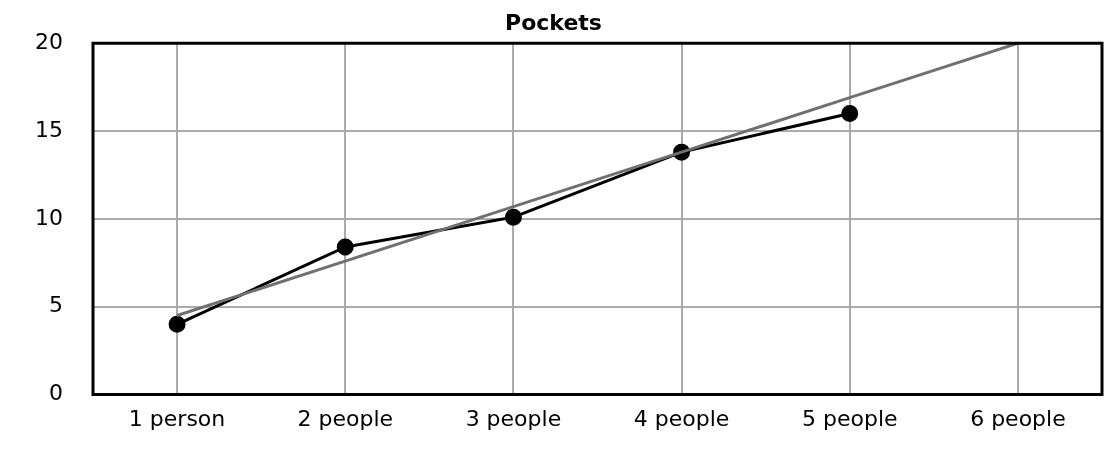 Image resolution: width=1112 pixels, height=450 pixels. Describe the element at coordinates (177, 418) in the screenshot. I see `x-tick-label: 1 person` at that location.